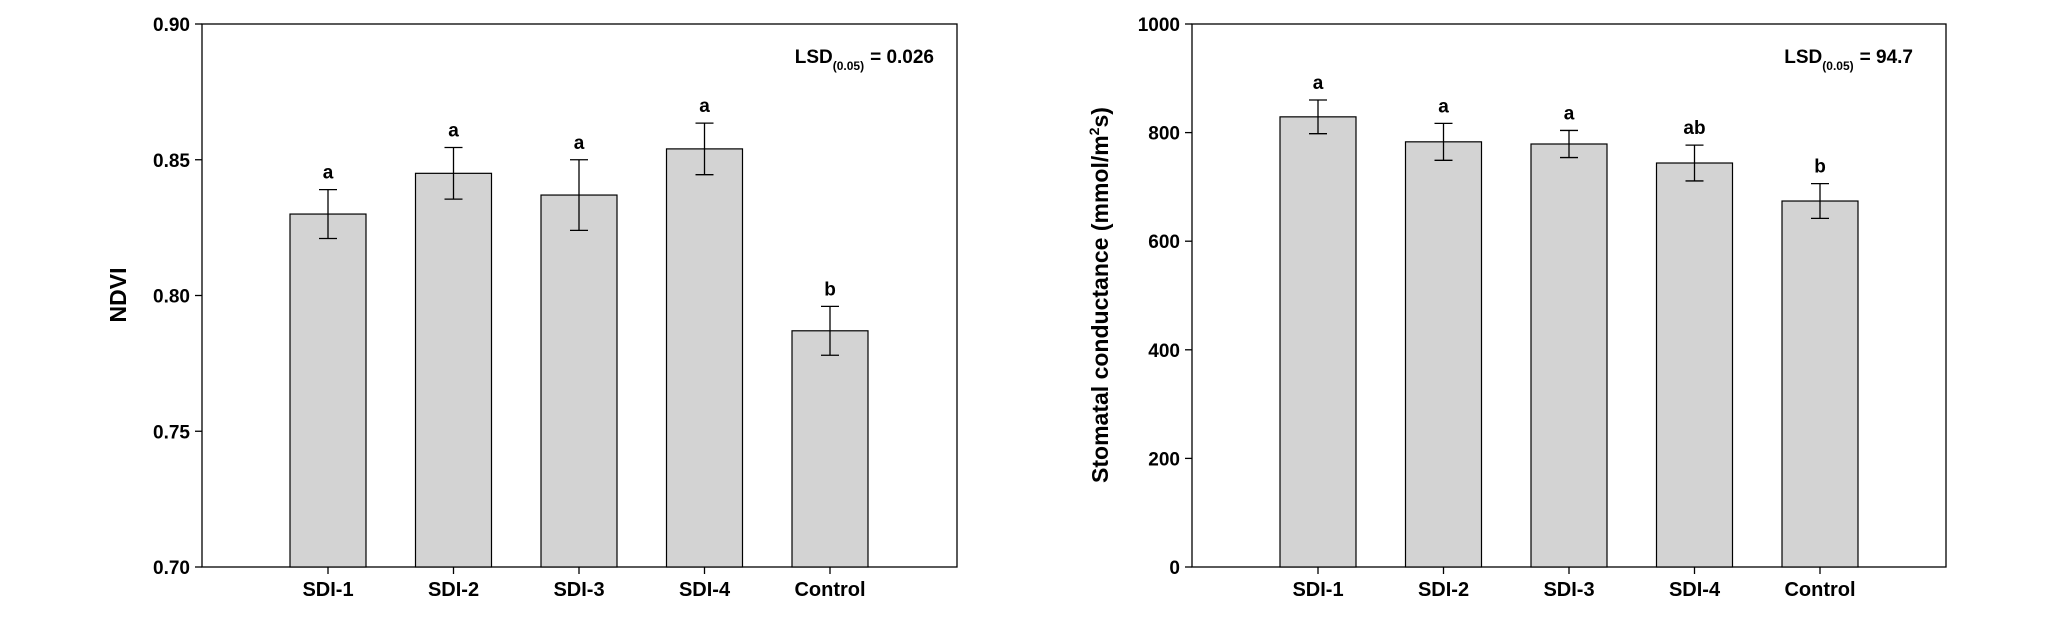 Image resolution: width=2071 pixels, height=629 pixels. Describe the element at coordinates (1164, 459) in the screenshot. I see `y-tick-label: 200` at that location.